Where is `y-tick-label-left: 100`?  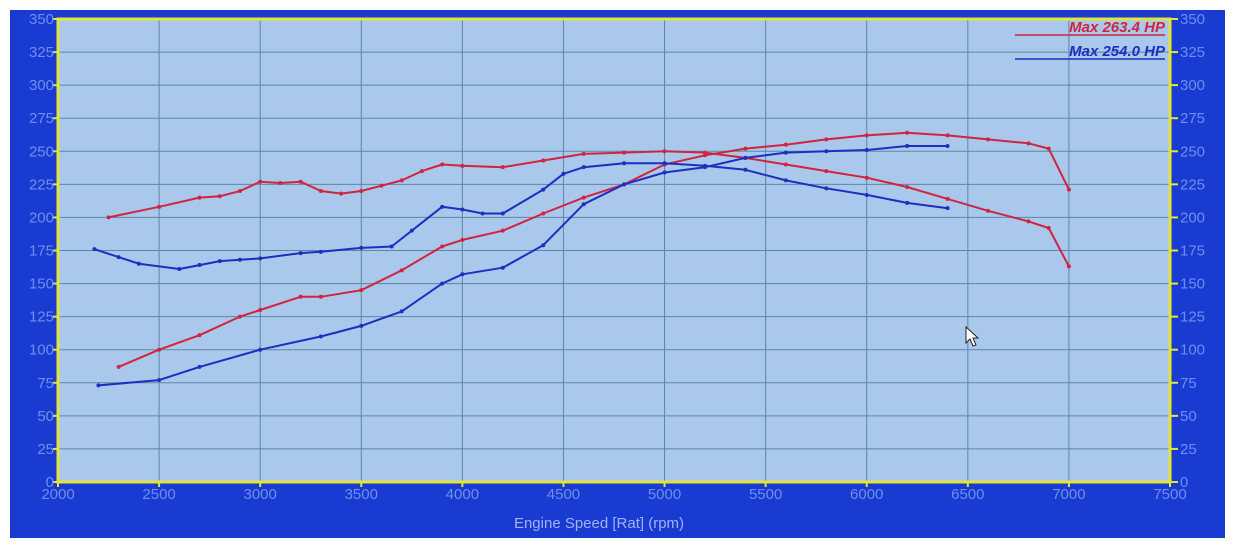 y-tick-label-left: 100 is located at coordinates (41, 350).